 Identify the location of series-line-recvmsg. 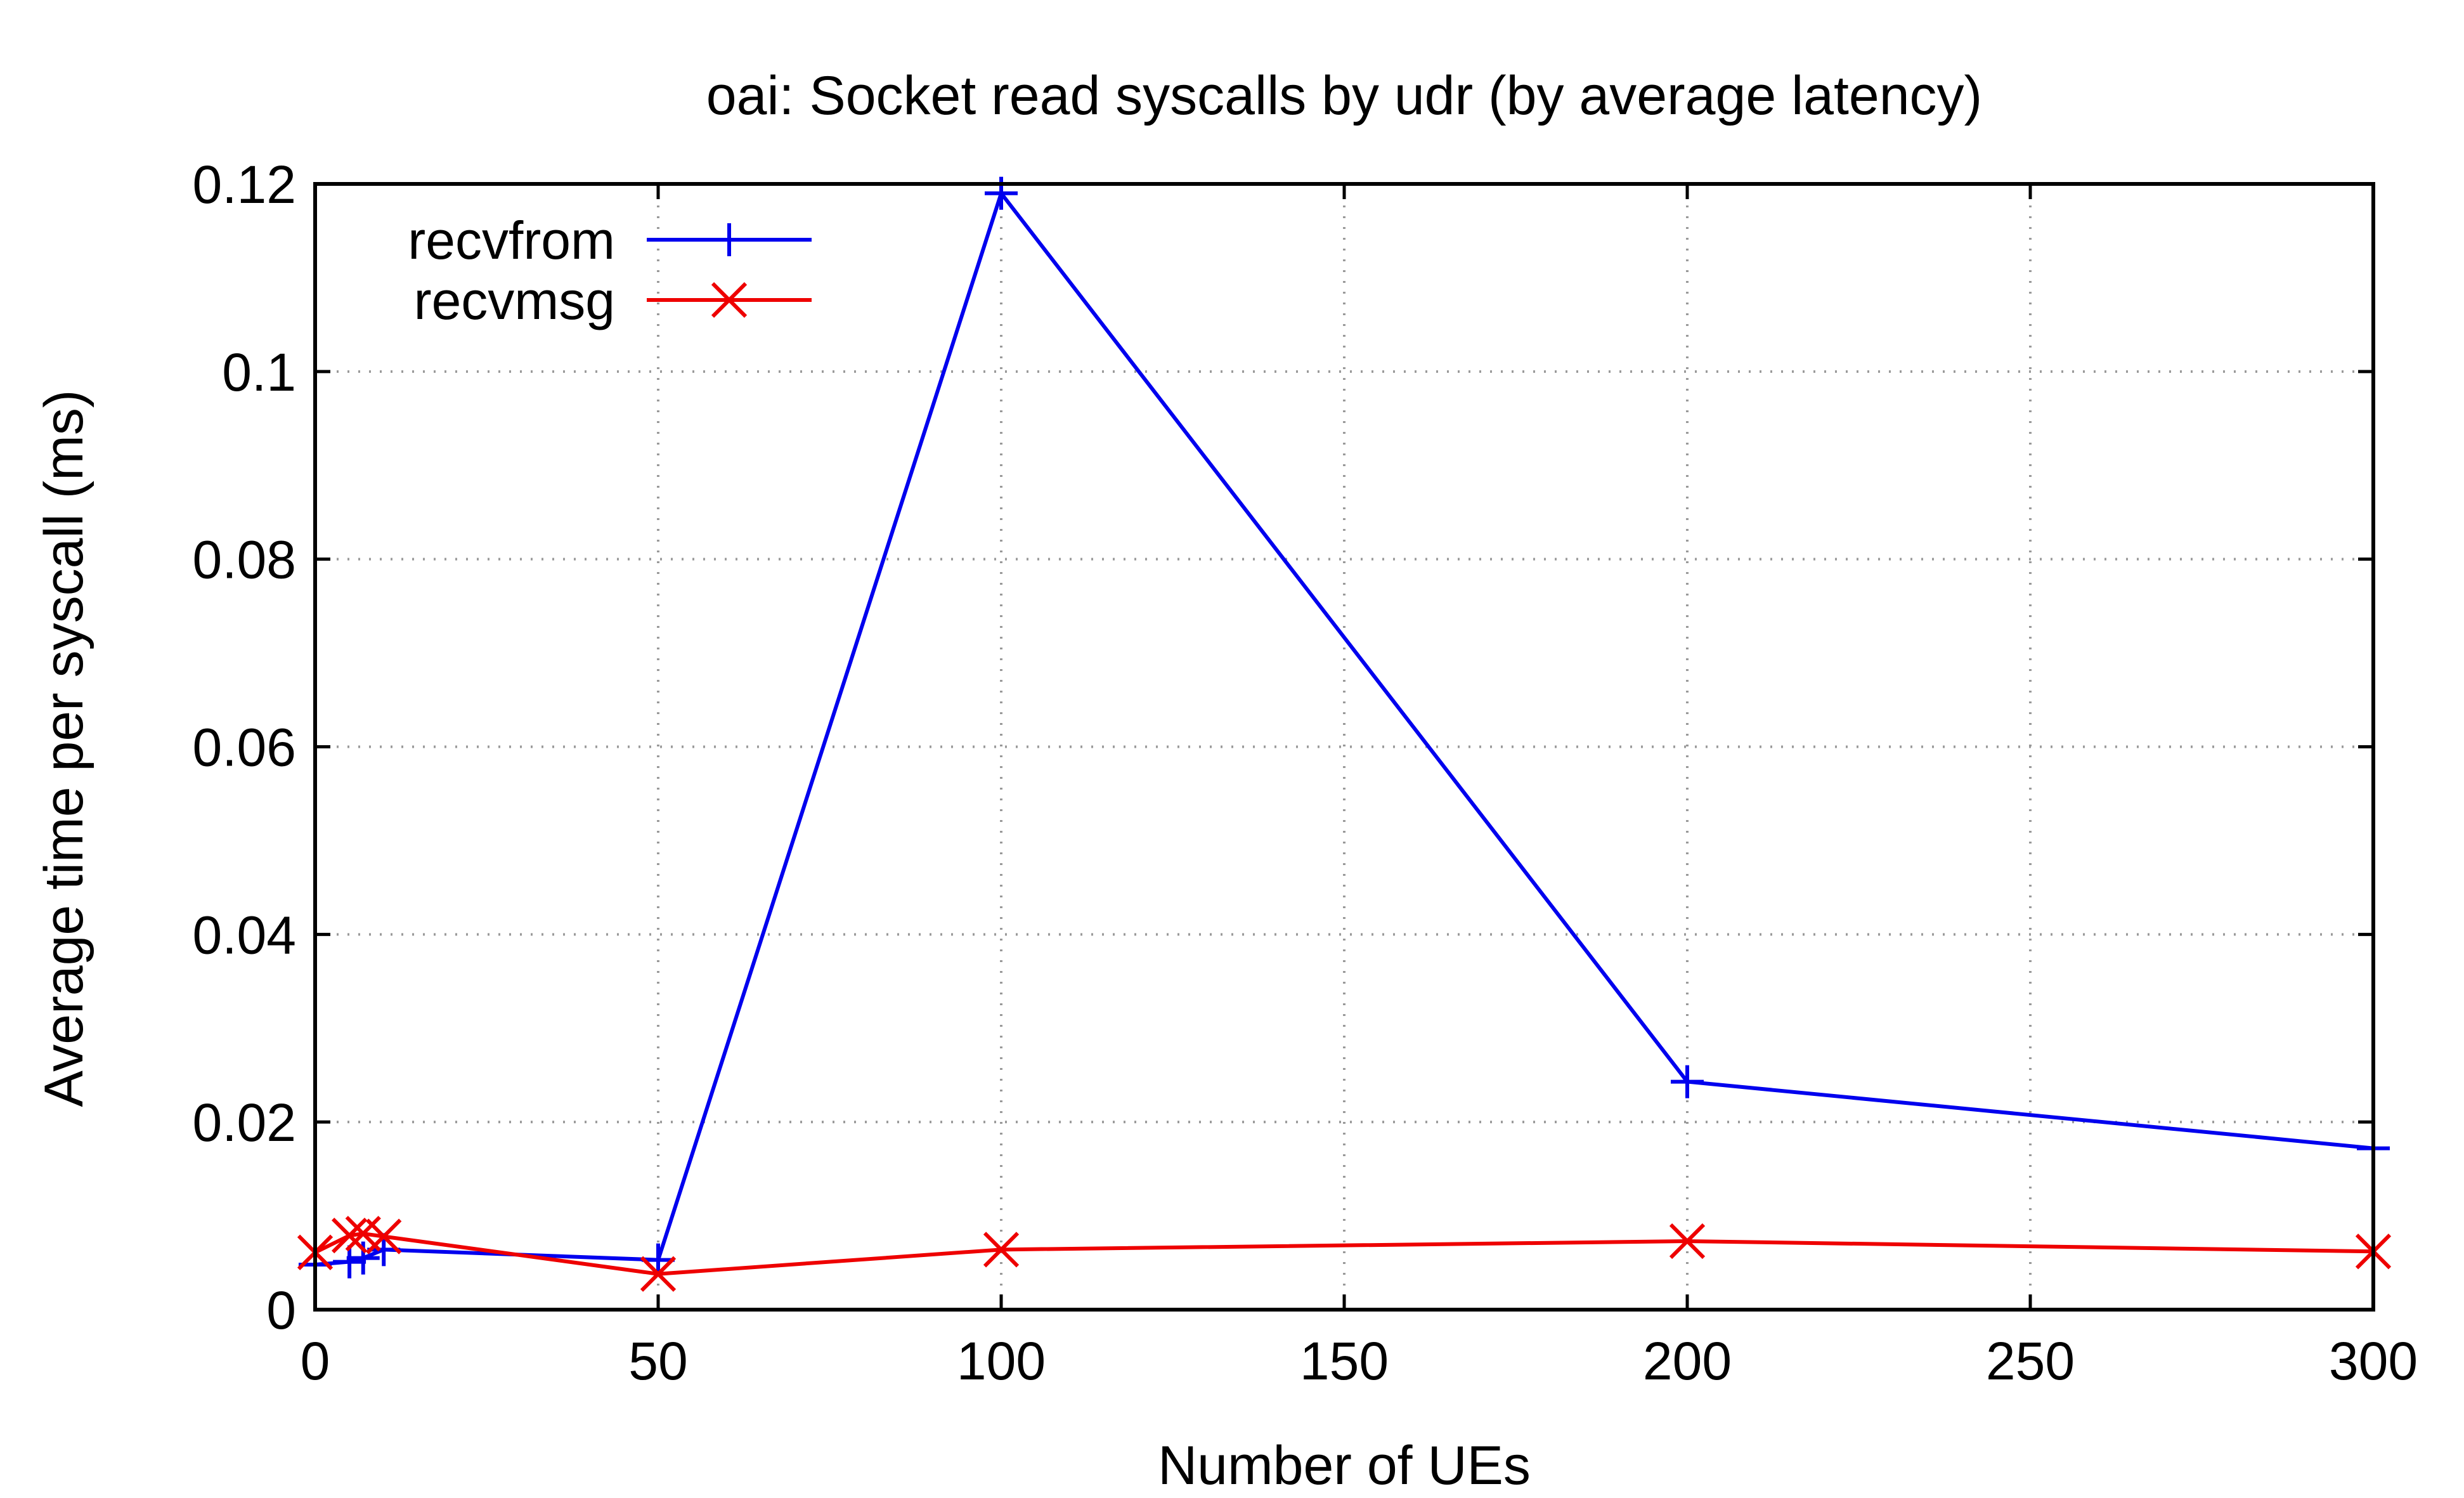
(1344, 1254).